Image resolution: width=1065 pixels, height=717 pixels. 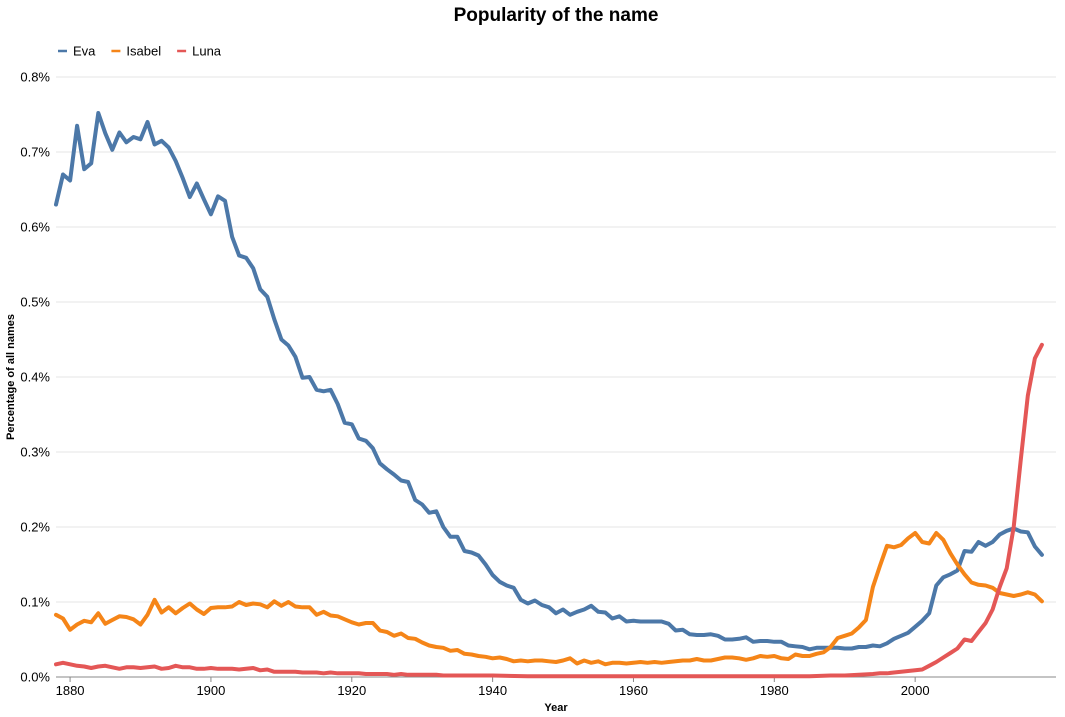 What do you see at coordinates (556, 708) in the screenshot?
I see `x-axis-title: Year` at bounding box center [556, 708].